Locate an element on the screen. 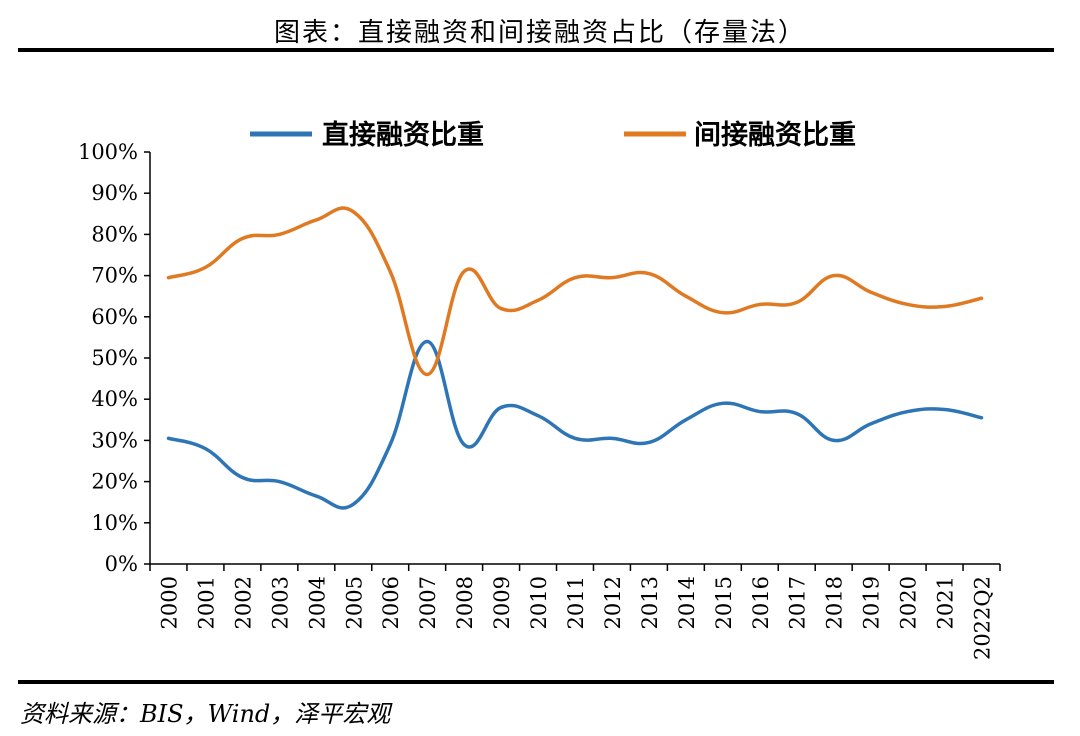 Image resolution: width=1080 pixels, height=736 pixels. legend-direct-label: 直接融资比重 is located at coordinates (403, 135).